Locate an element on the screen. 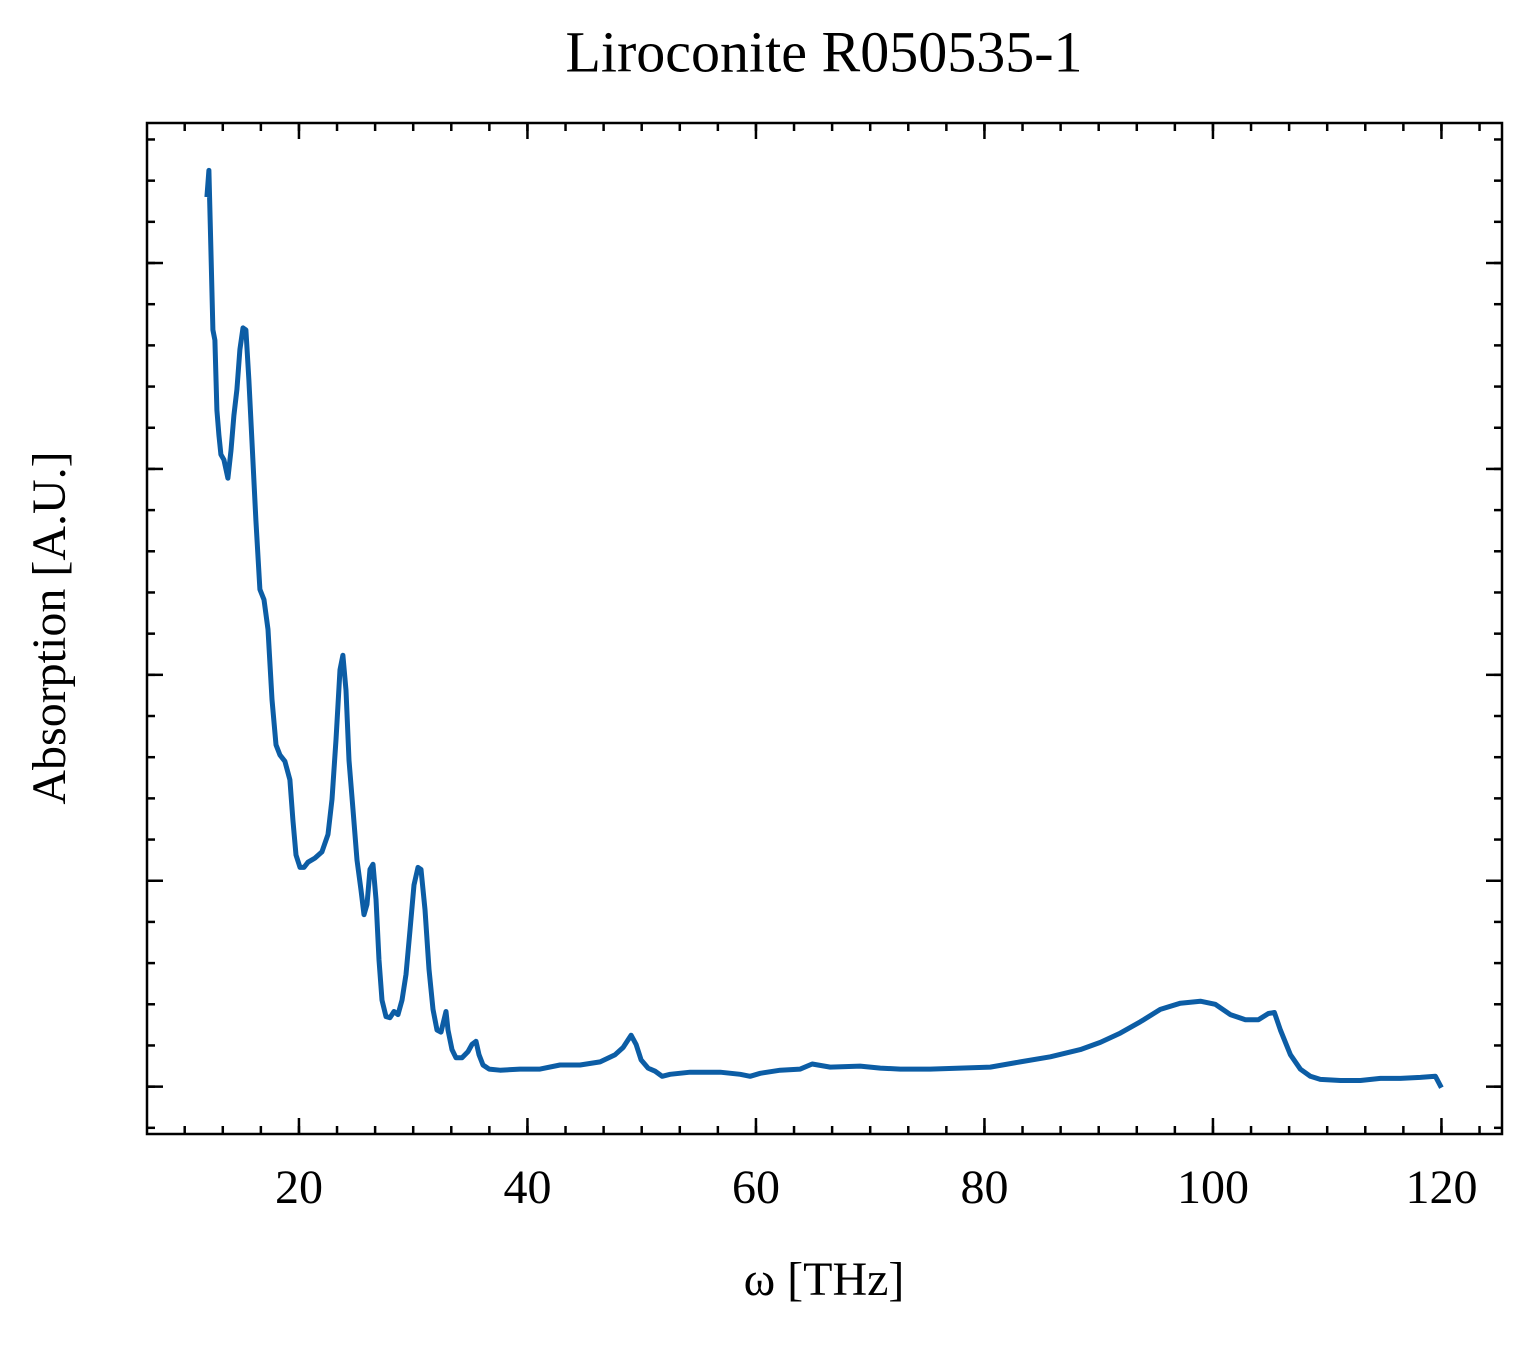 The width and height of the screenshot is (1527, 1345). x-tick-label: 20 is located at coordinates (299, 1187).